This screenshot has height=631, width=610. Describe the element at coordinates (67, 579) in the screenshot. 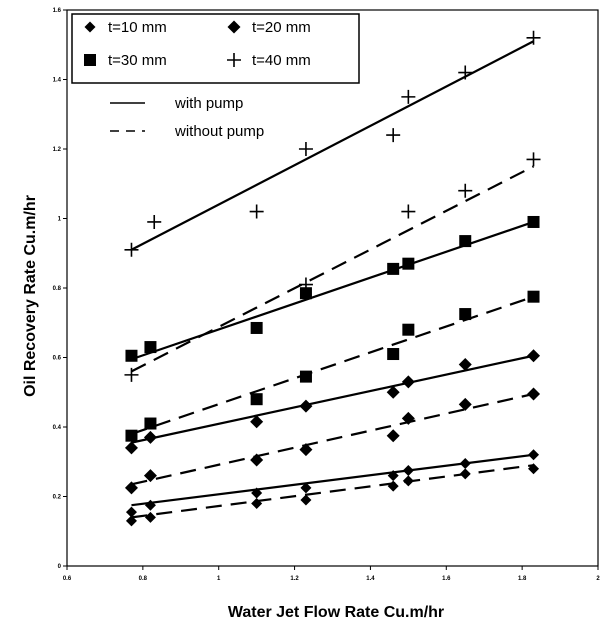

I see `x-tick-label: 0.6` at that location.